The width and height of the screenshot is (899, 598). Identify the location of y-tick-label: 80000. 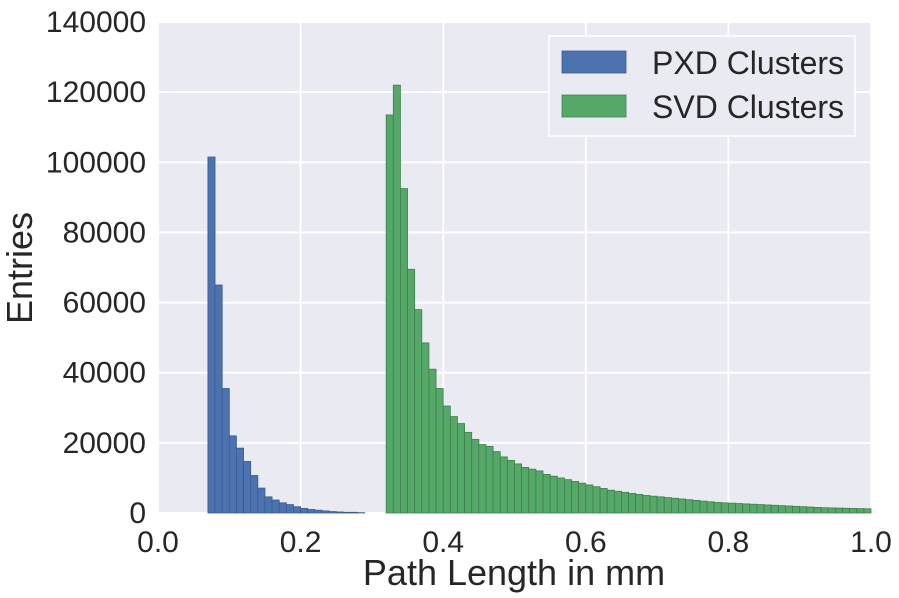
(104, 232).